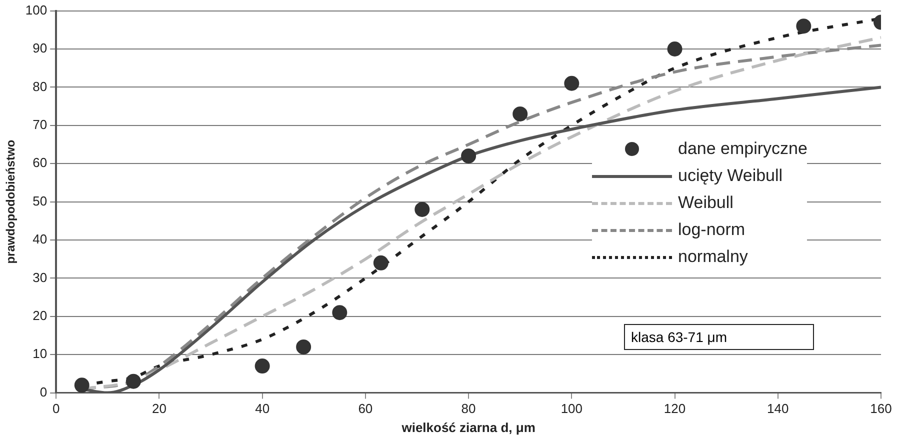 The width and height of the screenshot is (897, 436). What do you see at coordinates (44, 392) in the screenshot?
I see `y-tick-label: 0` at bounding box center [44, 392].